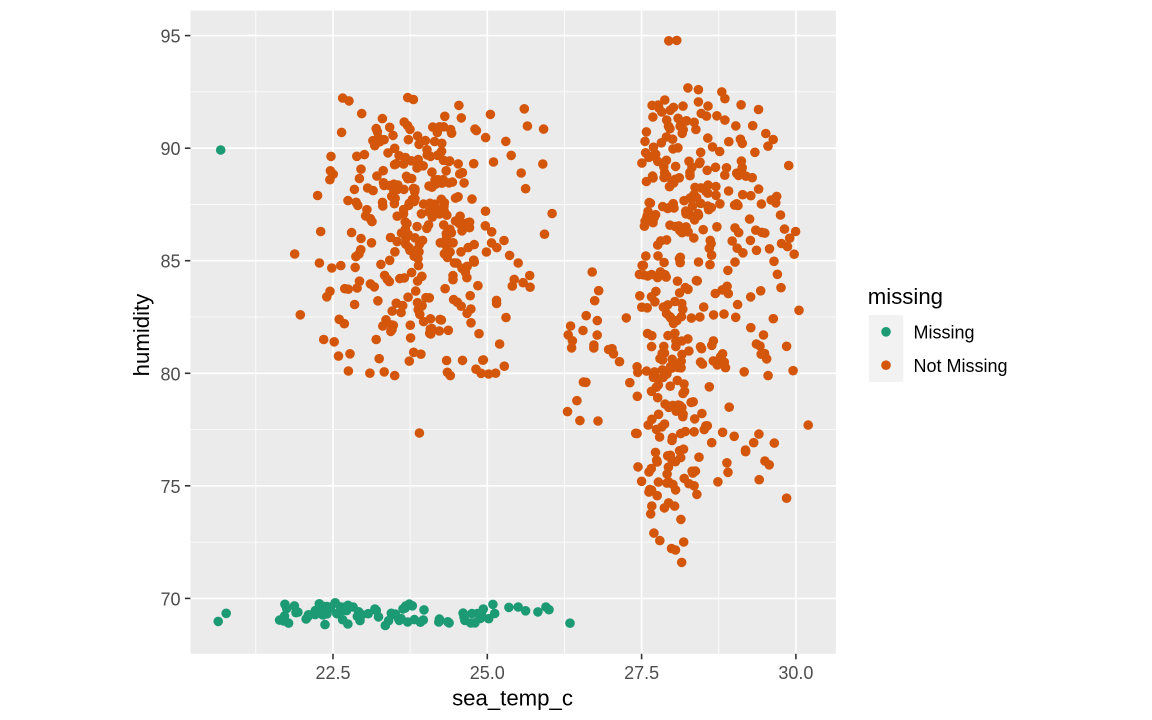  I want to click on svg-text: 95, so click(170, 37).